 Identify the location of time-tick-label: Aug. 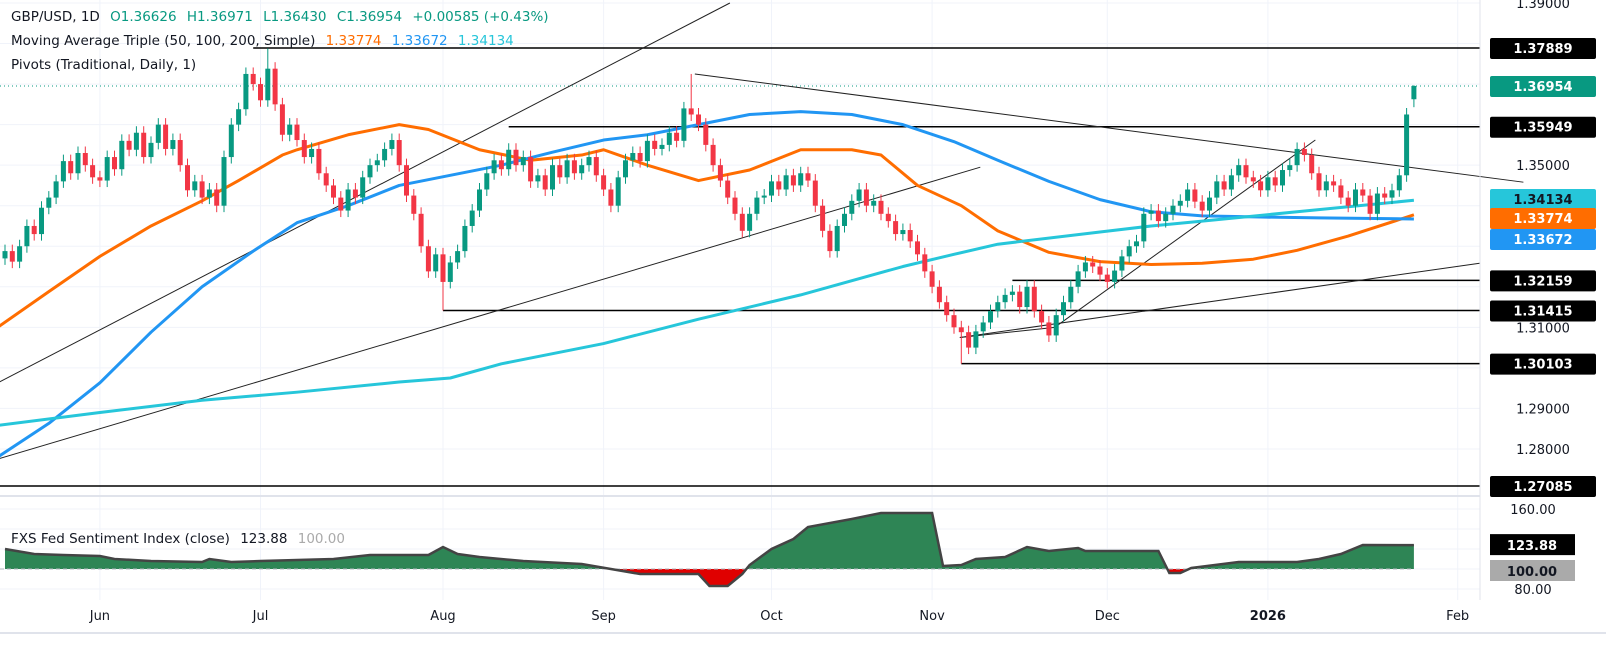
(442, 616).